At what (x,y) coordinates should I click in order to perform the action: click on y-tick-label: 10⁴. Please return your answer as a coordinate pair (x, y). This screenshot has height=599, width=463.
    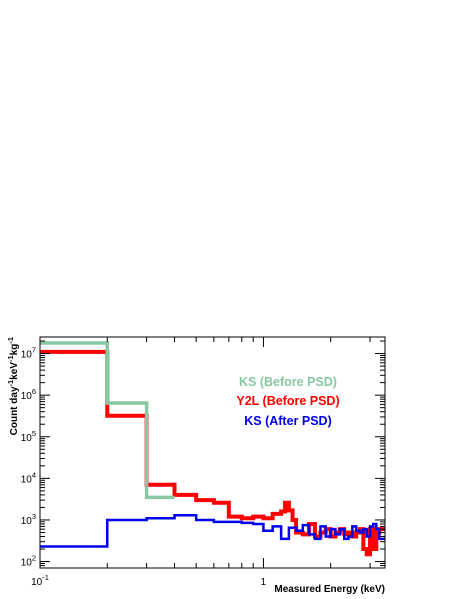
    Looking at the image, I should click on (28, 477).